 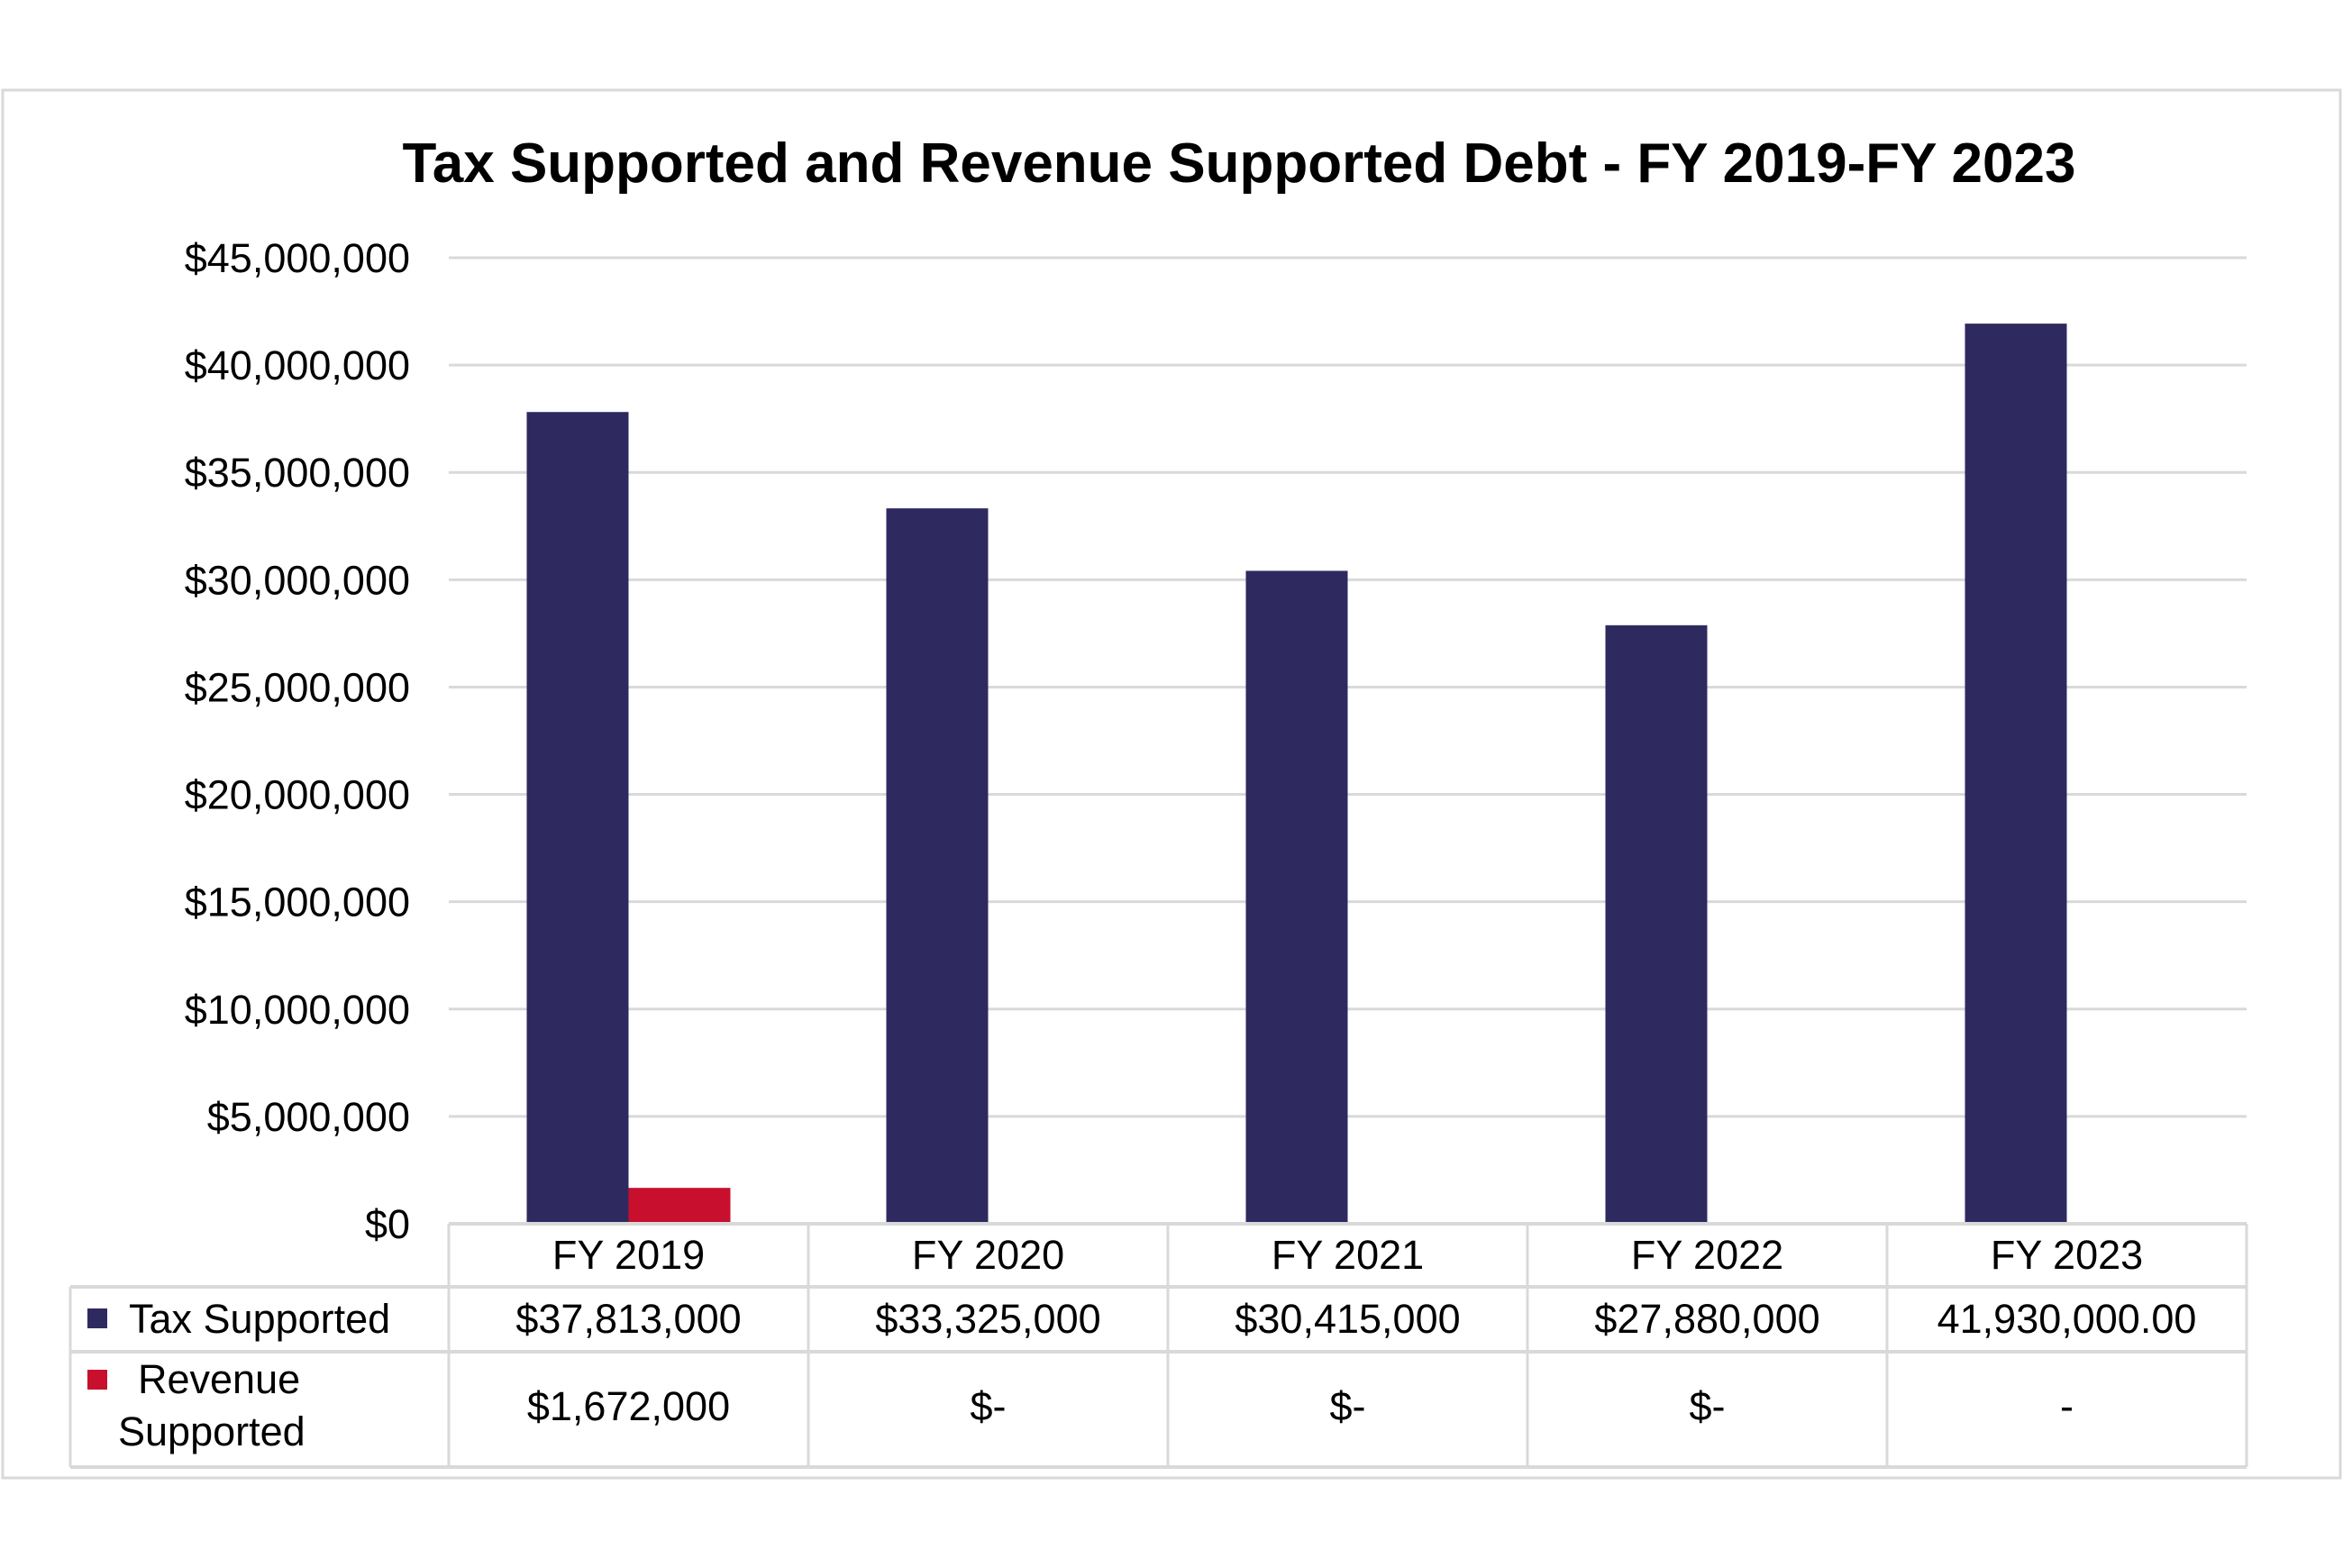 What do you see at coordinates (2067, 1319) in the screenshot?
I see `table-cell: 41,930,000.00` at bounding box center [2067, 1319].